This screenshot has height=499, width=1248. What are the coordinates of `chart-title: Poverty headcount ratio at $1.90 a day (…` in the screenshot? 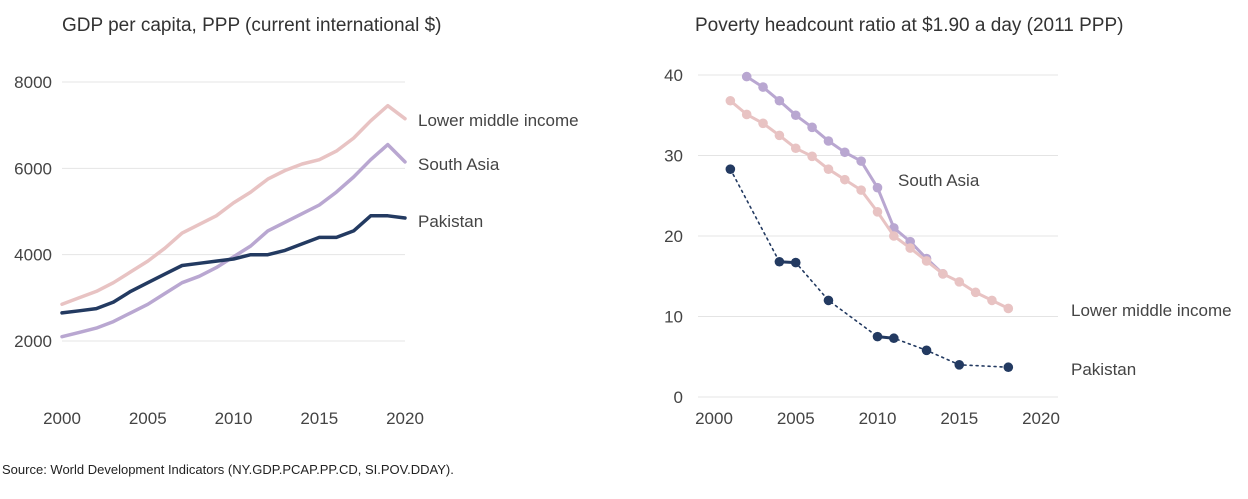 It's located at (909, 25).